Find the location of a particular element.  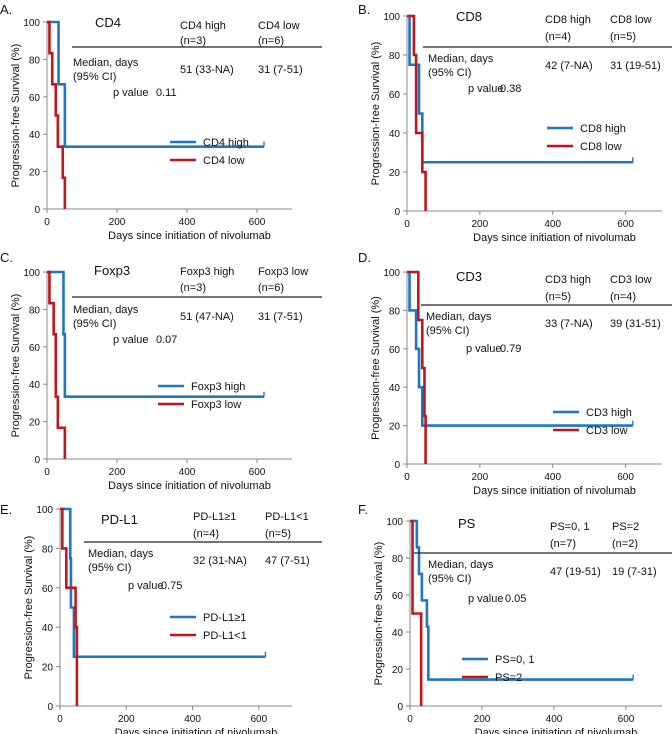

panel-title: CD8 is located at coordinates (469, 16).